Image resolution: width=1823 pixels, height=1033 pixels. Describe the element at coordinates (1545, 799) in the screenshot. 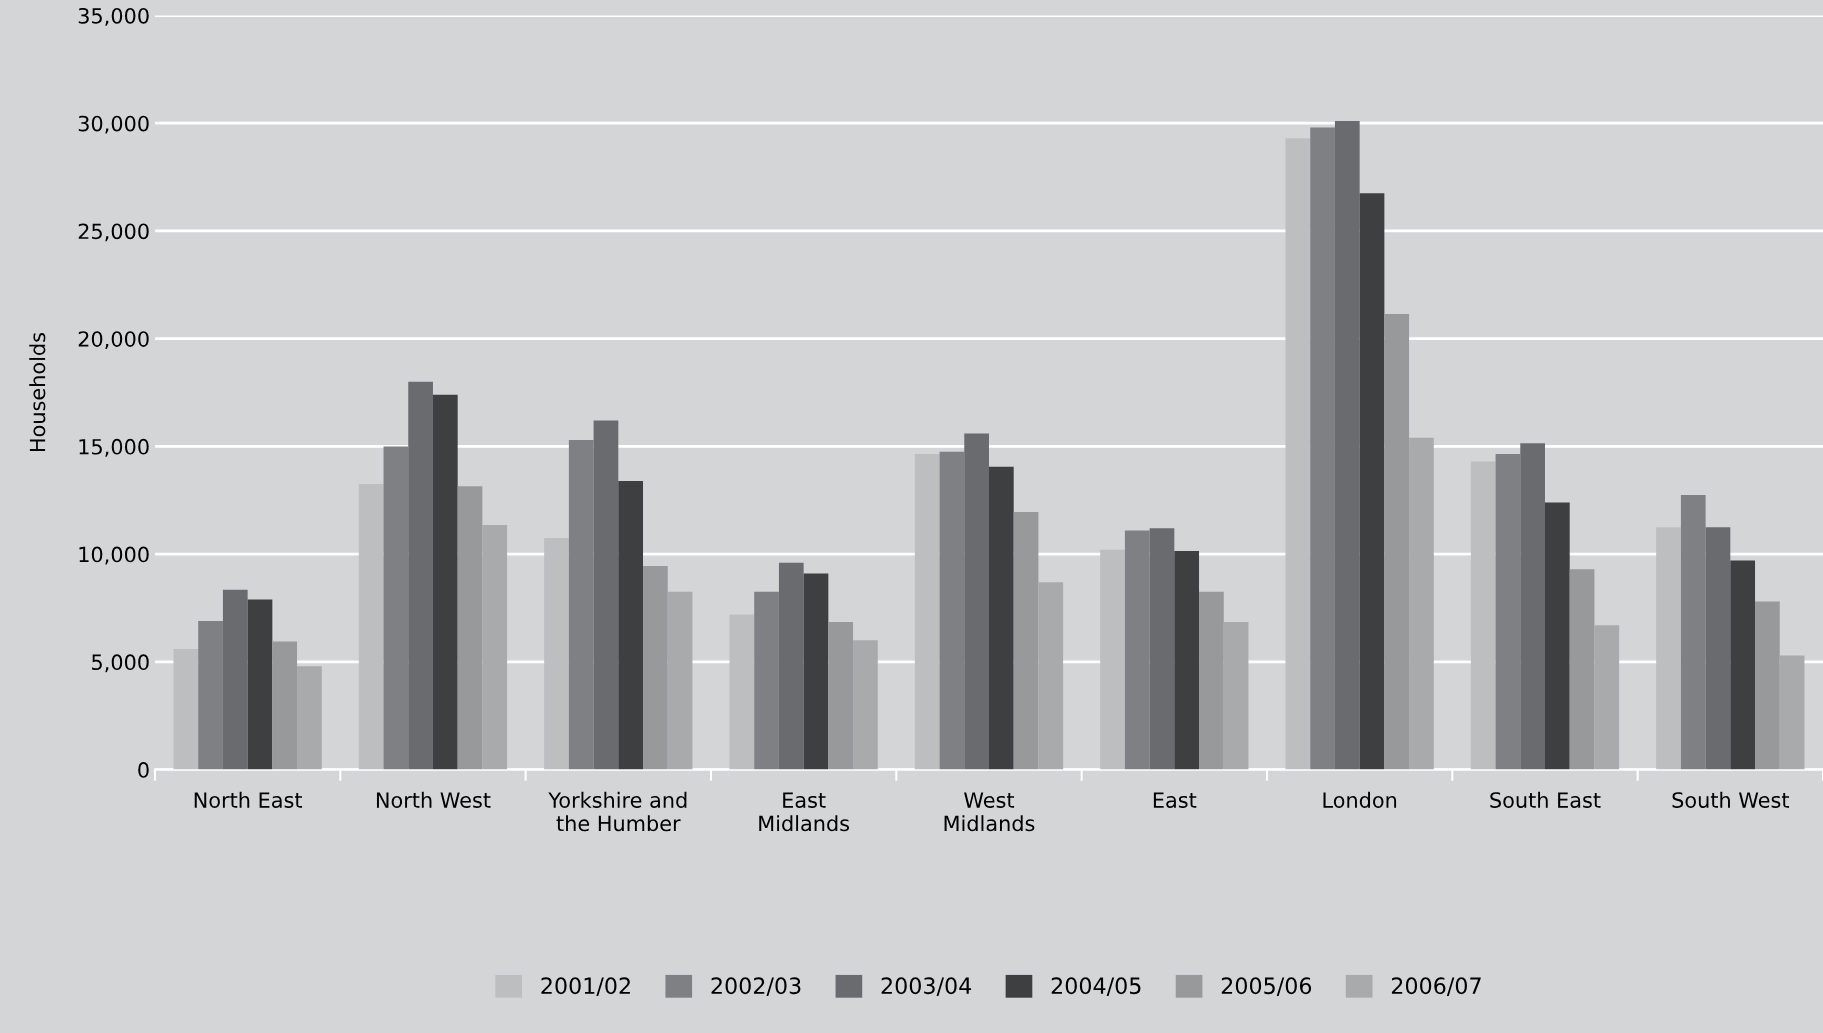

I see `x-tick-label: South East` at that location.